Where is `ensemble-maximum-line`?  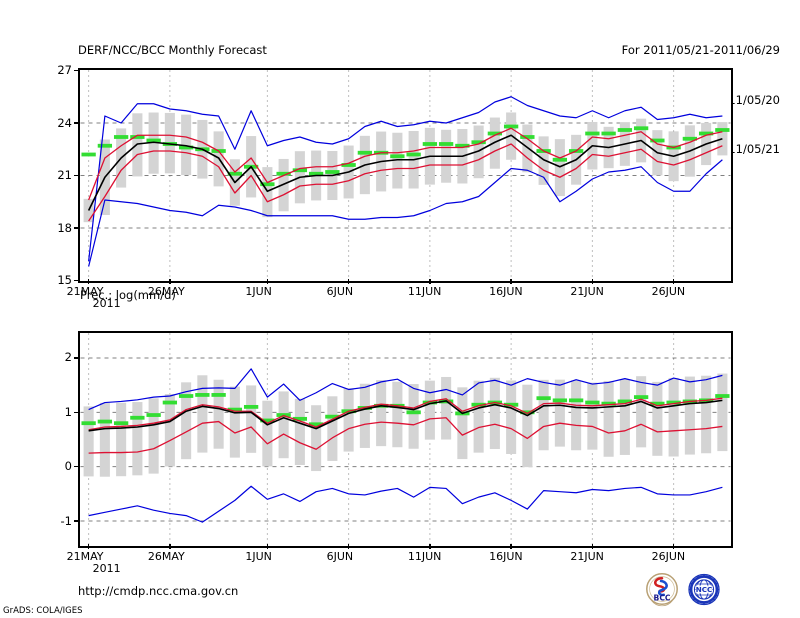
ensemble-maximum-line is located at coordinates (405, 389).